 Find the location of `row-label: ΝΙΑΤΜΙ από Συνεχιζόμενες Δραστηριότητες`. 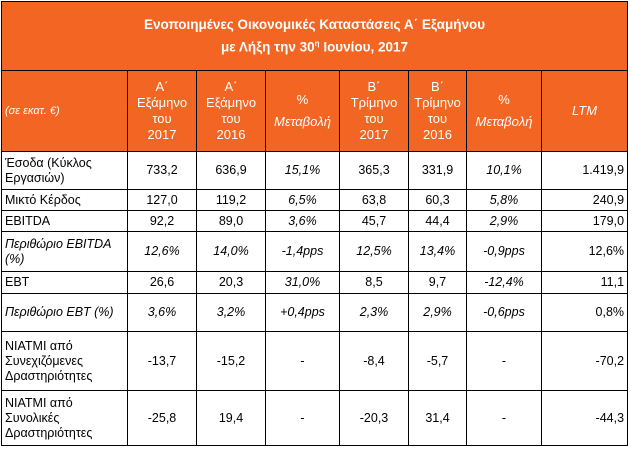

row-label: ΝΙΑΤΜΙ από Συνεχιζόμενες Δραστηριότητες is located at coordinates (64, 361).